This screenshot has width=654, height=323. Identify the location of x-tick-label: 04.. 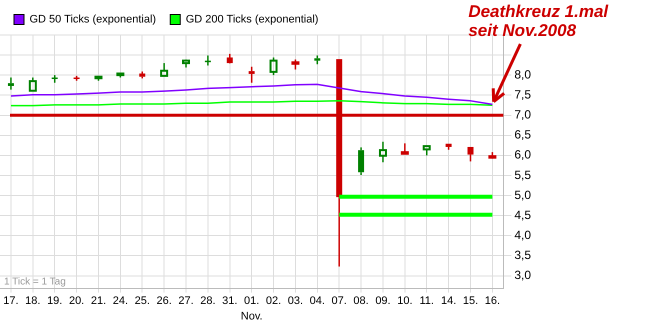
(317, 301).